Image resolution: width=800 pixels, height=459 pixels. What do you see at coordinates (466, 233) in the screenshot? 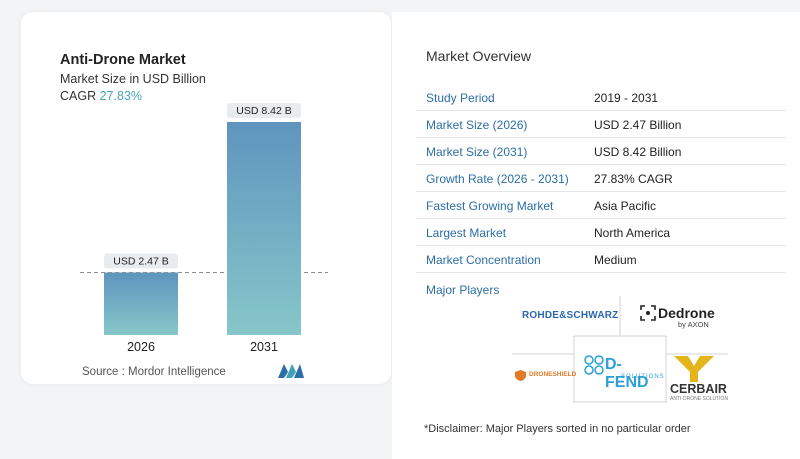
I see `row-key: Largest Market` at bounding box center [466, 233].